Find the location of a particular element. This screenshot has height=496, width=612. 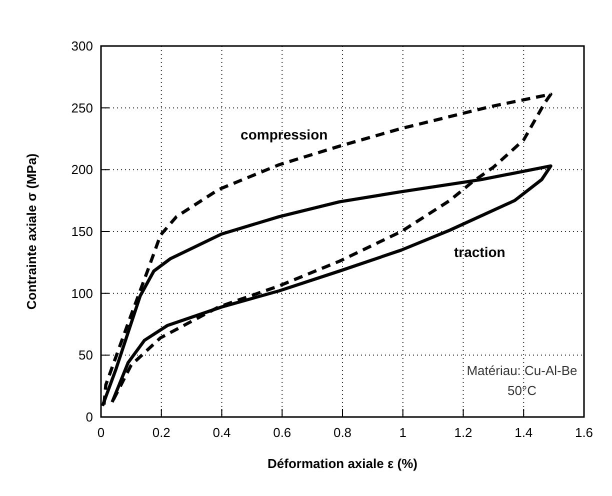

annotation: Matériau: Cu-Al-Be is located at coordinates (522, 370).